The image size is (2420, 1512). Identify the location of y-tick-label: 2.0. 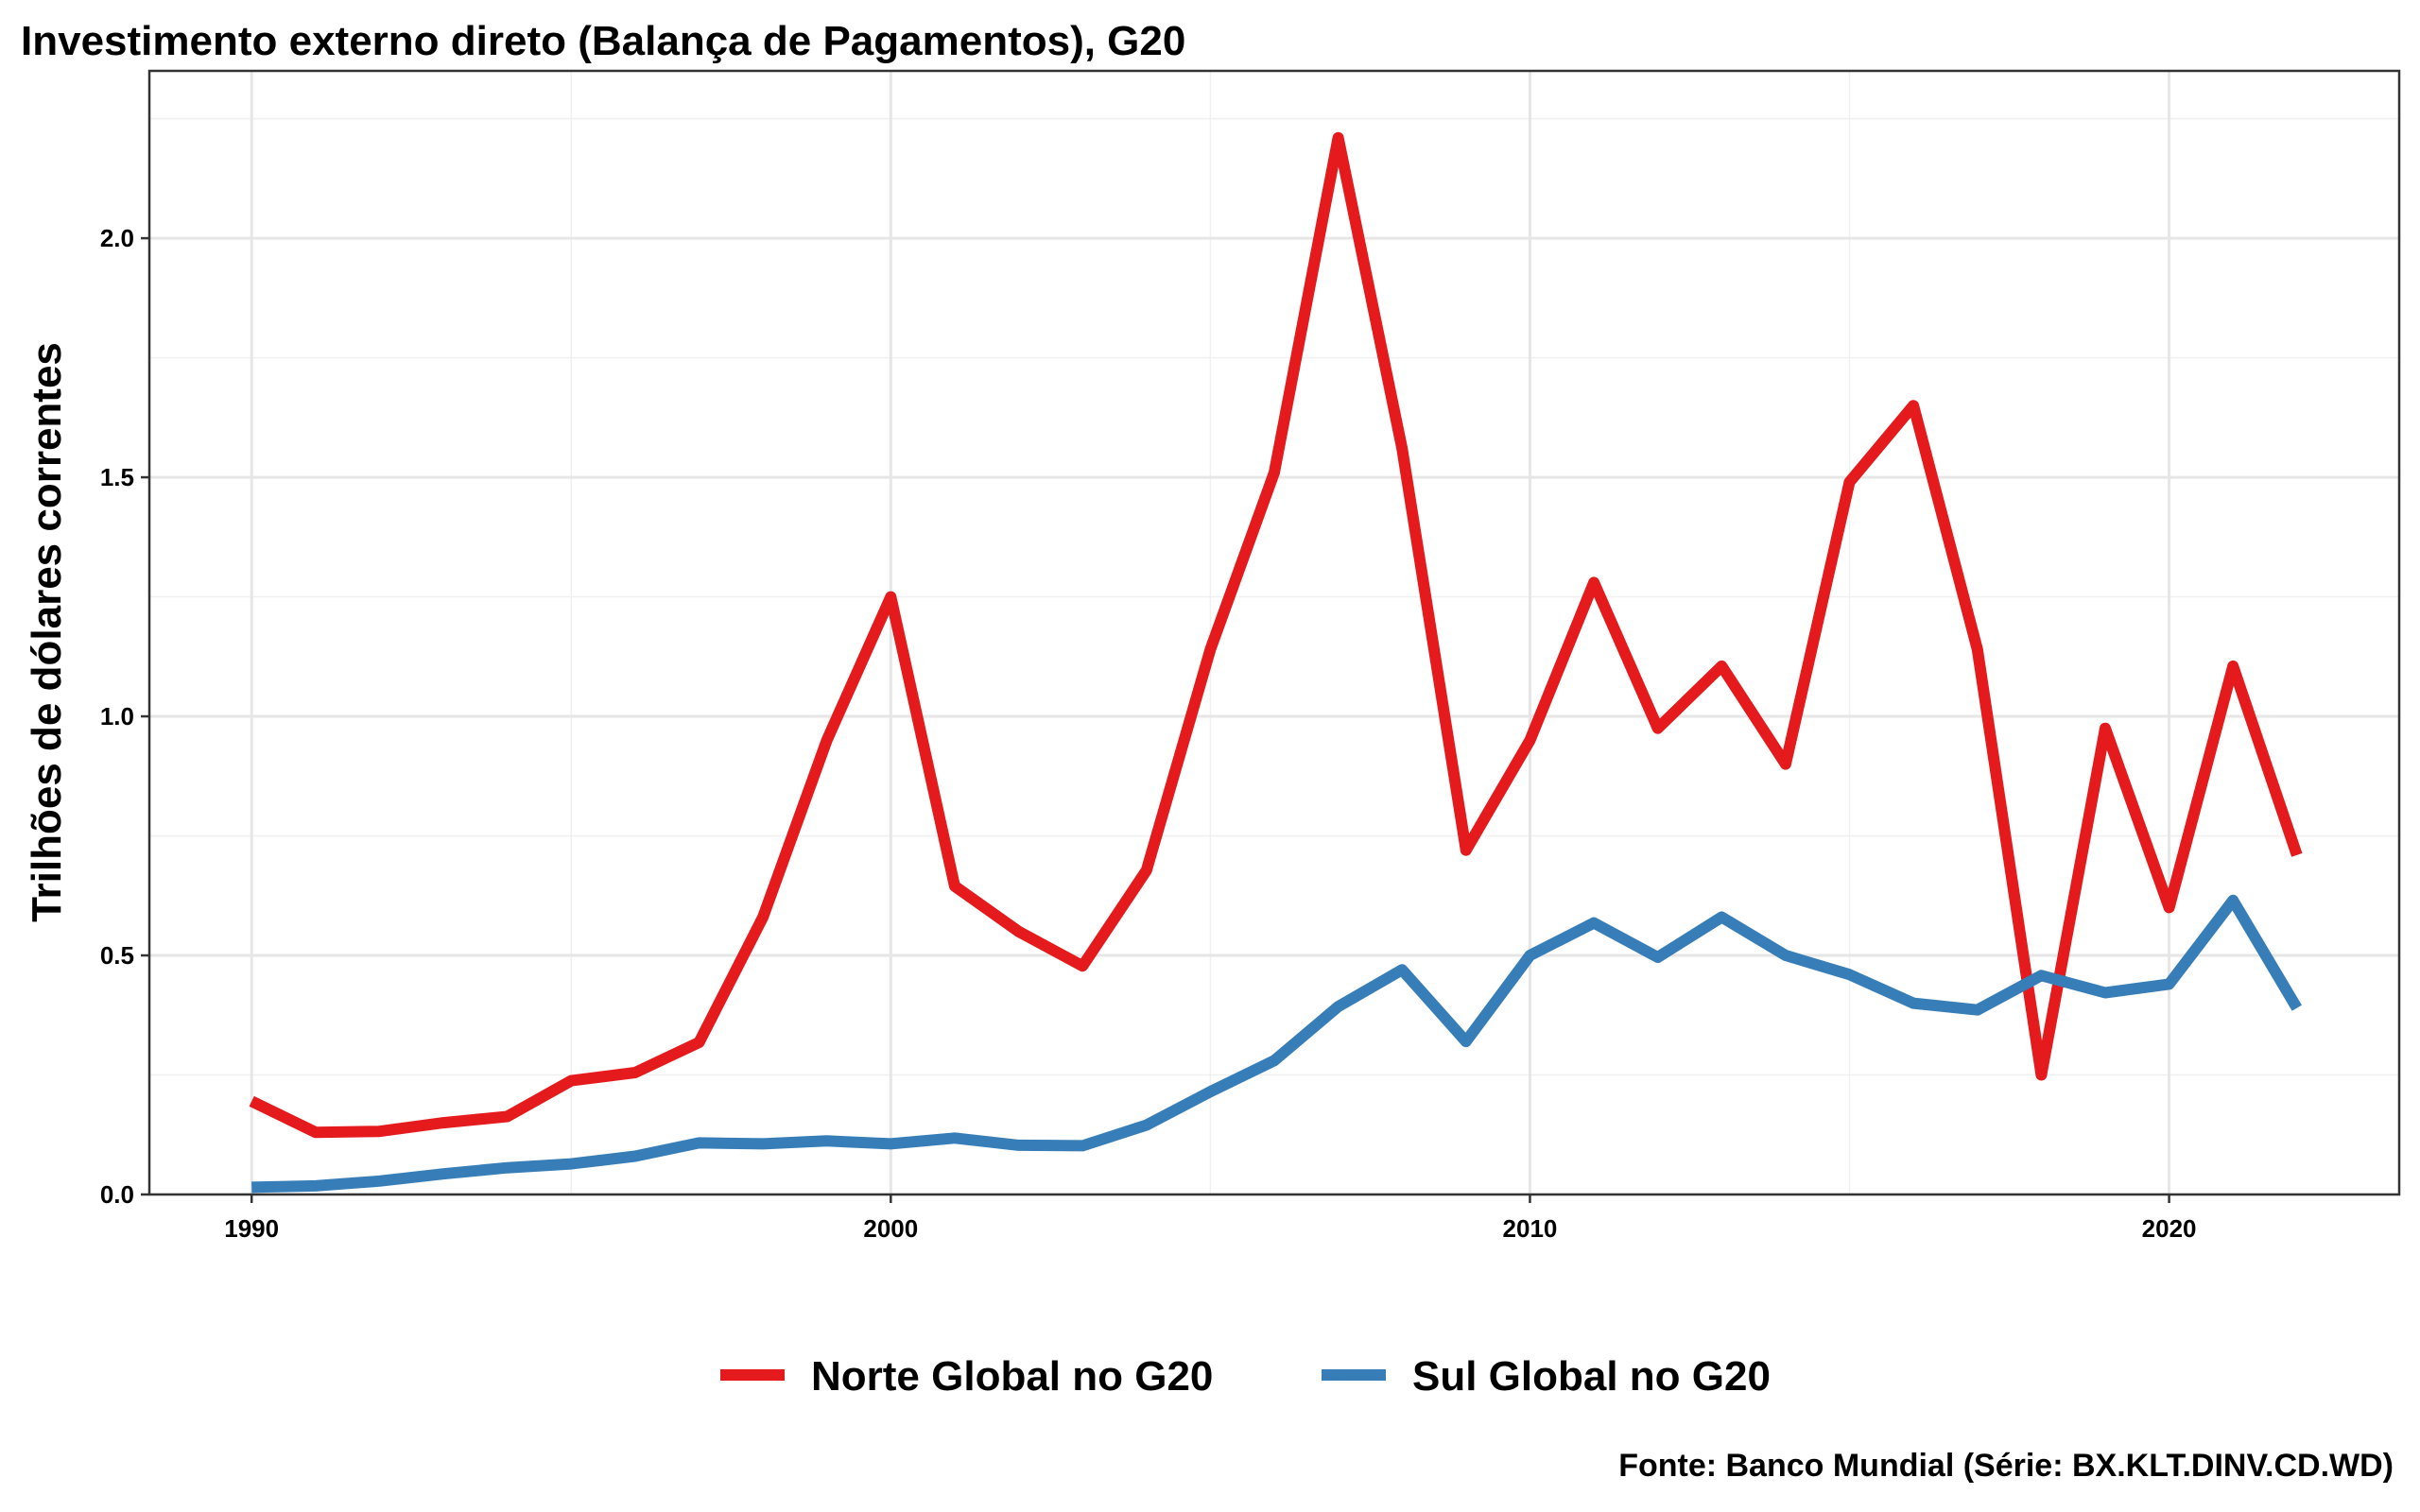
(117, 238).